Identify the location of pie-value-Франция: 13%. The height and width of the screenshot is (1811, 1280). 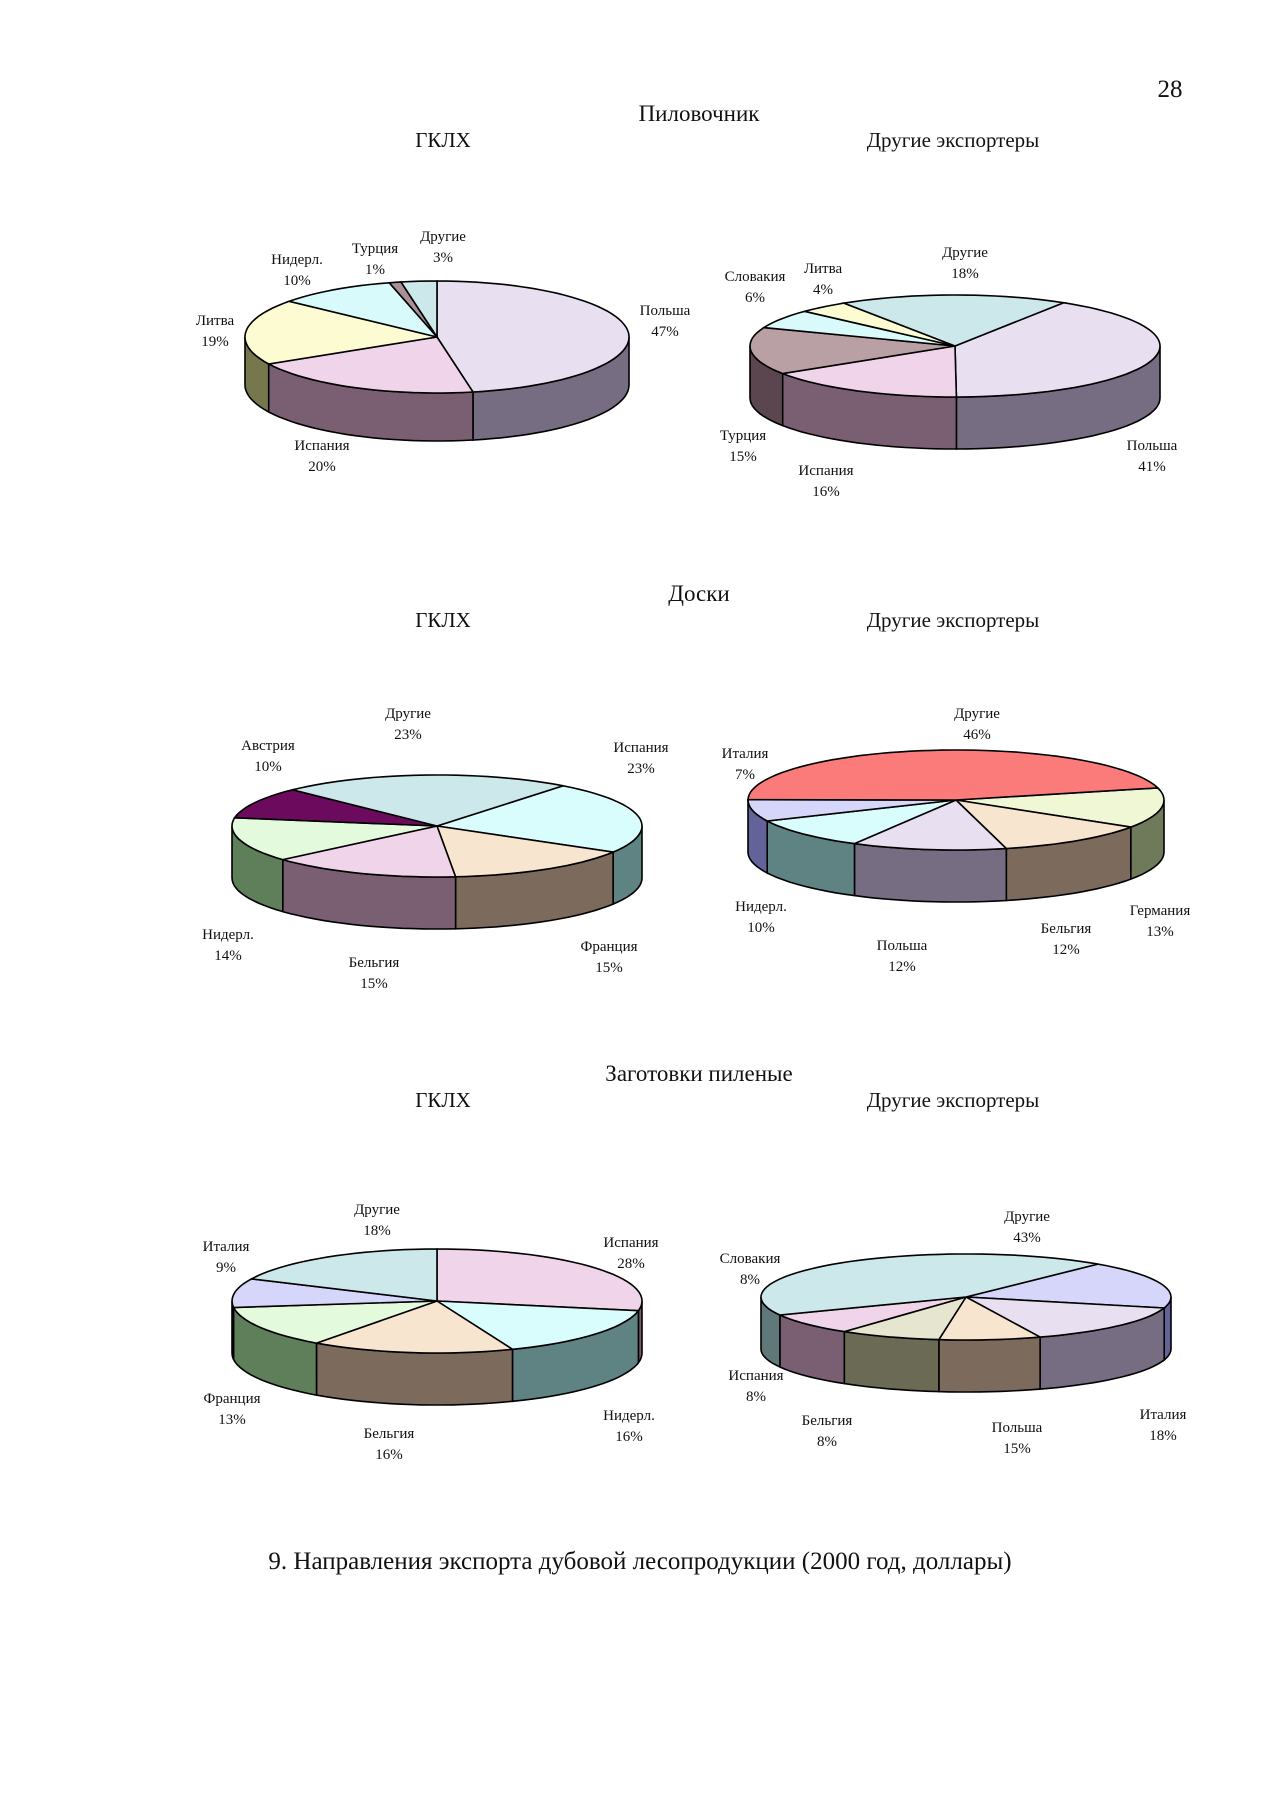
(232, 1420).